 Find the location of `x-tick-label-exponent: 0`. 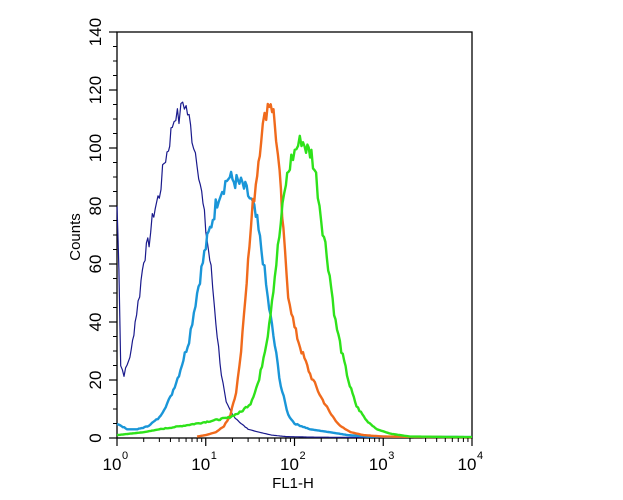

x-tick-label-exponent: 0 is located at coordinates (125, 456).